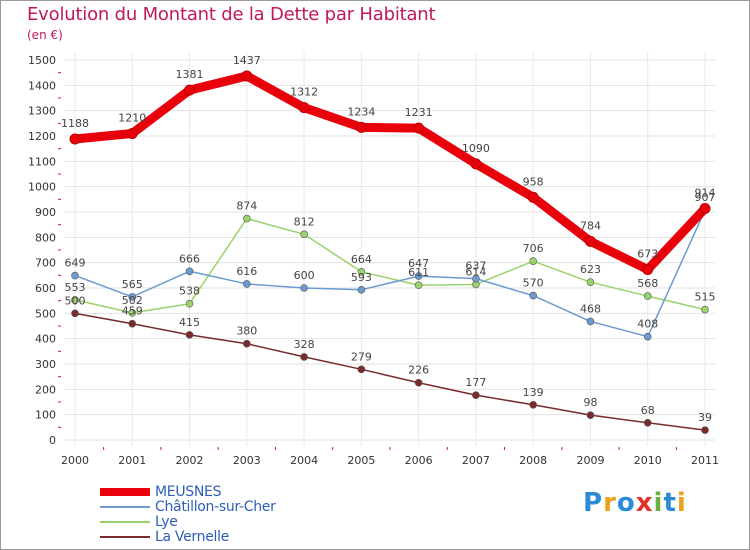  What do you see at coordinates (45, 389) in the screenshot?
I see `y-tick-label: 200` at bounding box center [45, 389].